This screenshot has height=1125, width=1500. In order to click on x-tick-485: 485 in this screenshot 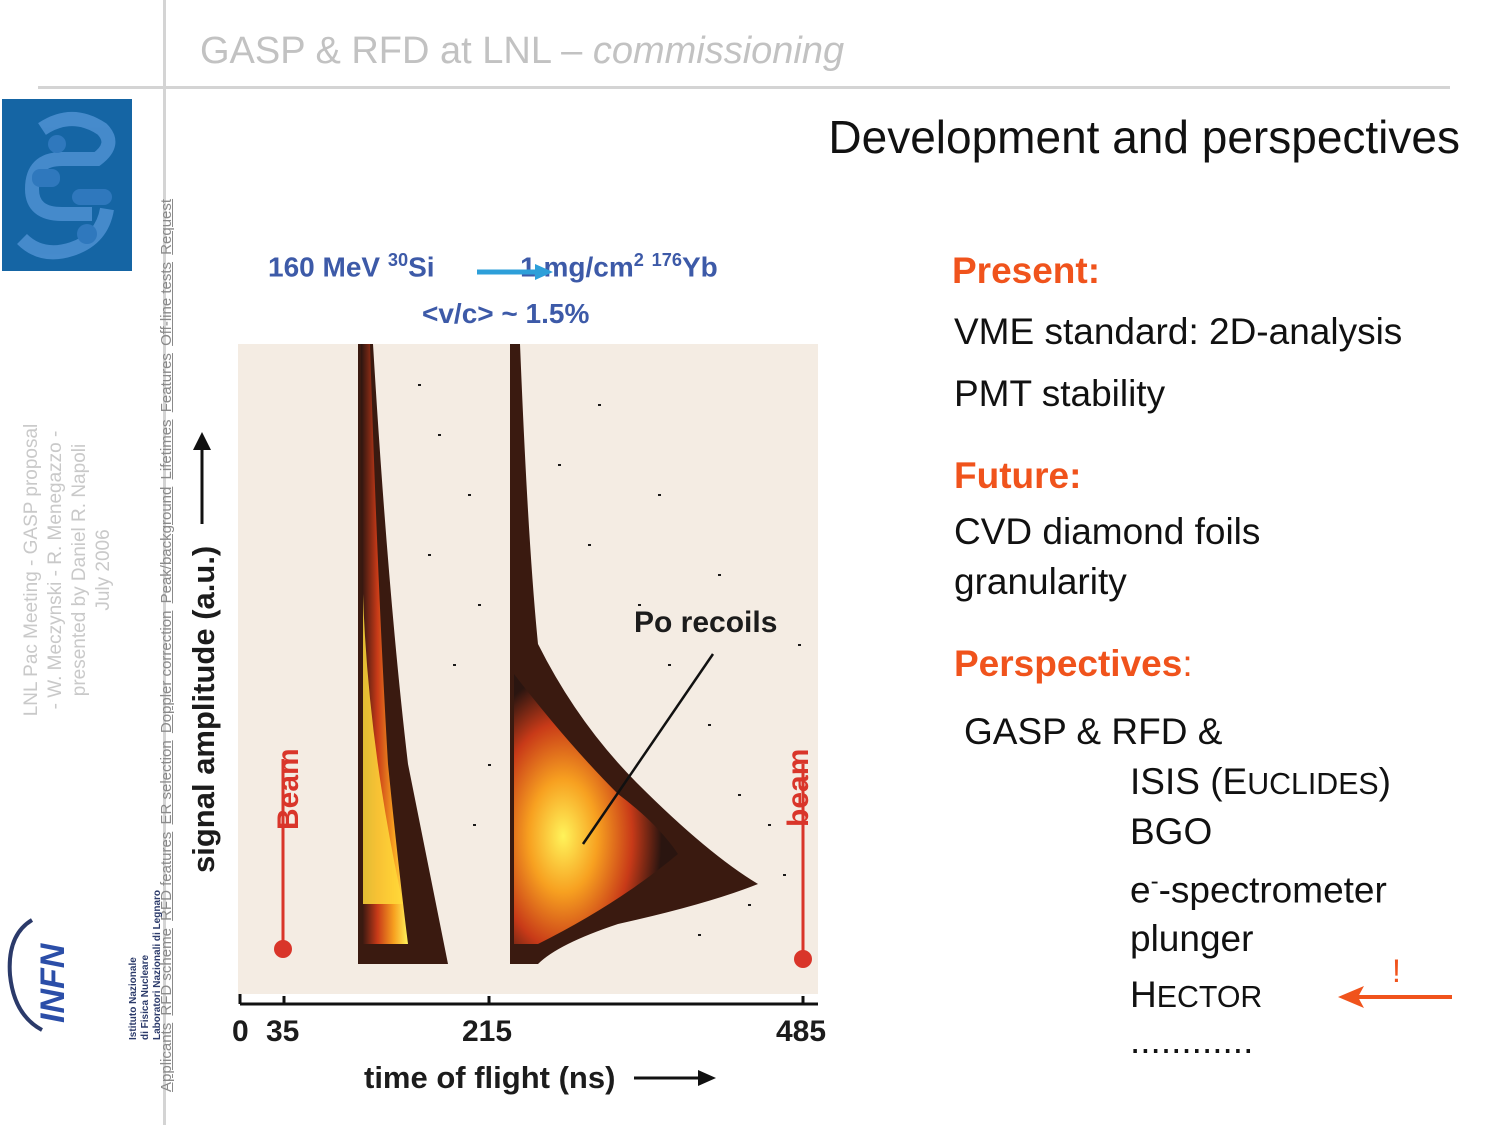, I will do `click(801, 1031)`.